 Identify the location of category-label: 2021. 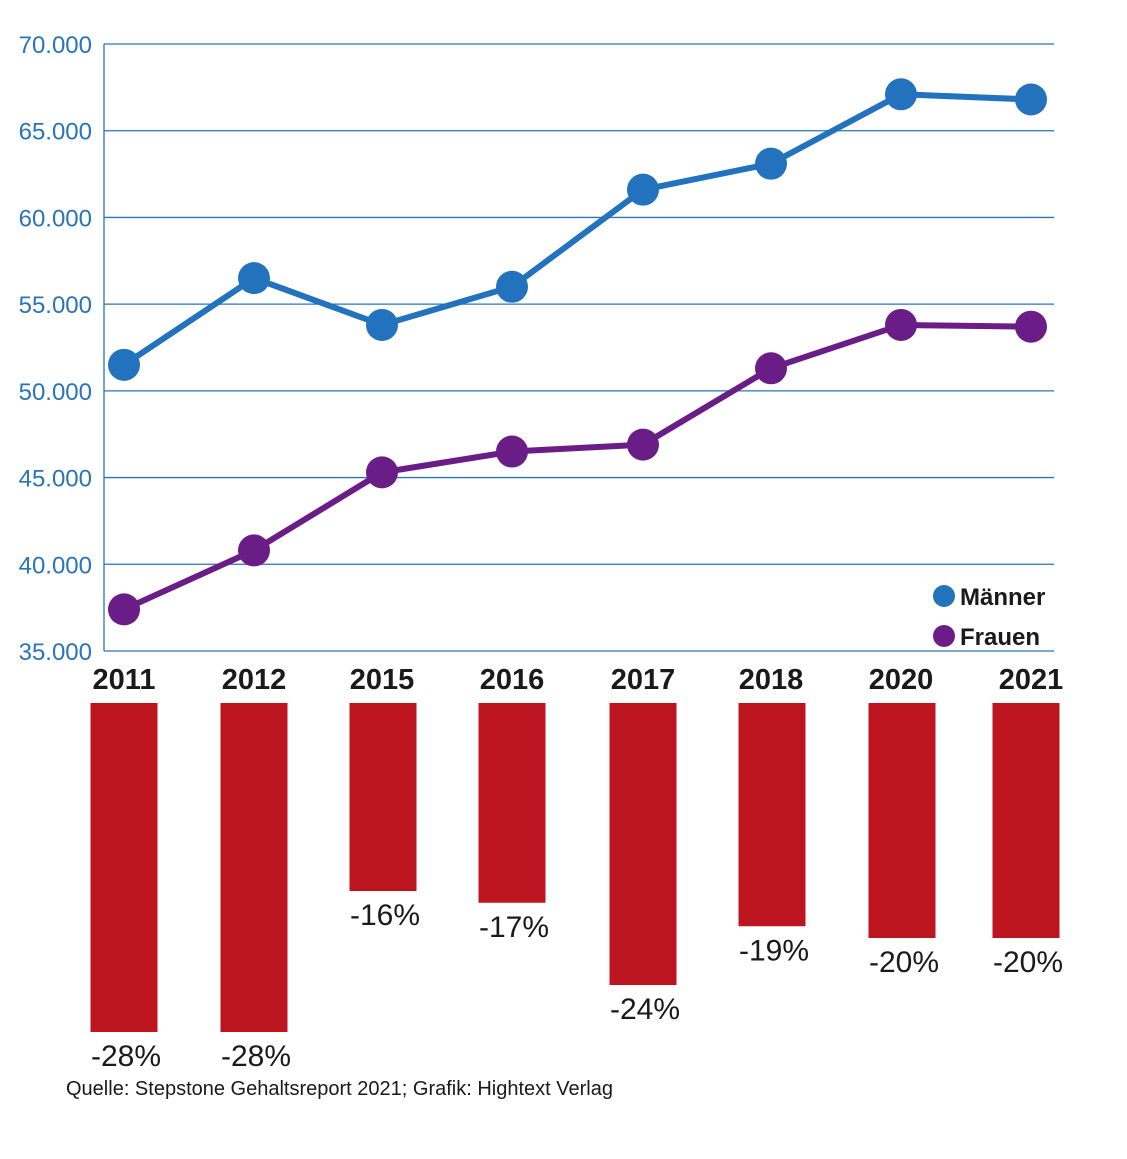
(1031, 680).